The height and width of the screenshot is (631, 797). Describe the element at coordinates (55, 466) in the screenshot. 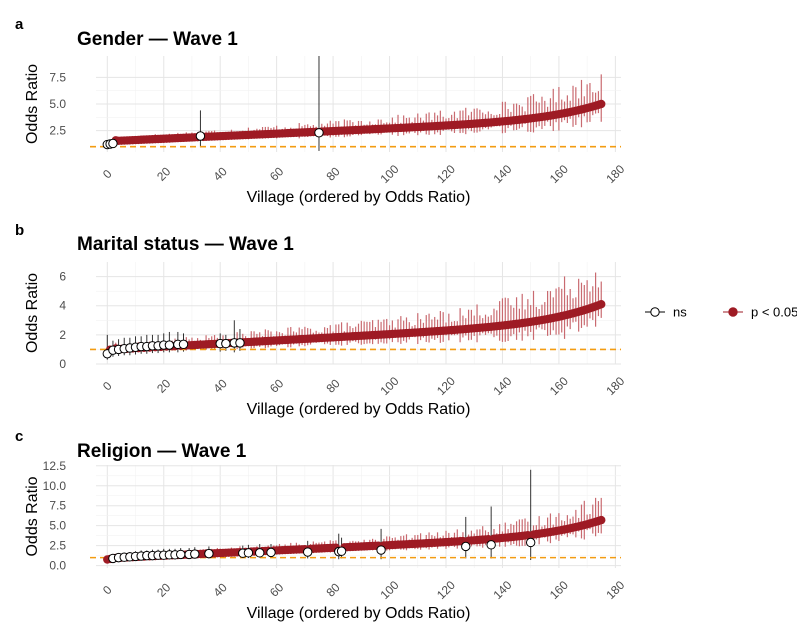

I see `y-tick-label: 12.5` at that location.